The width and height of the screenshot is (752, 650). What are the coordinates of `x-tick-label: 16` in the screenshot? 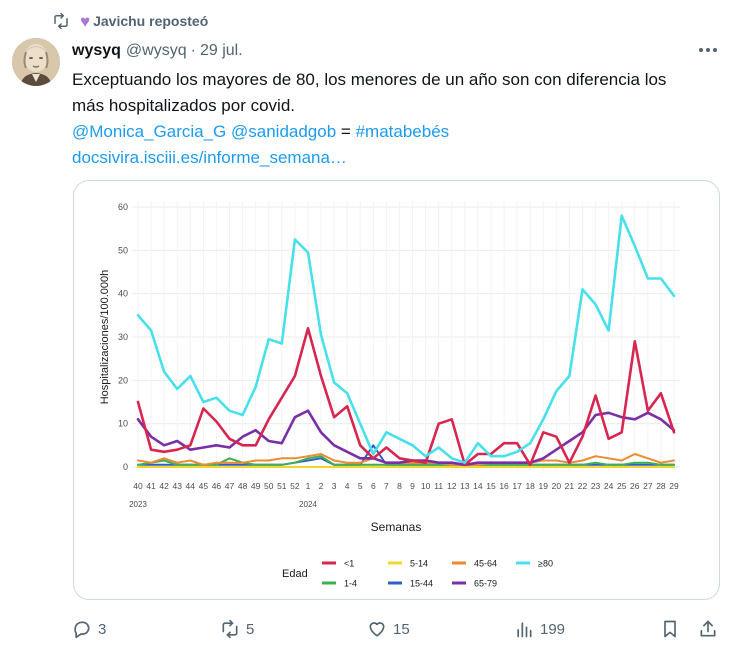 It's located at (504, 486).